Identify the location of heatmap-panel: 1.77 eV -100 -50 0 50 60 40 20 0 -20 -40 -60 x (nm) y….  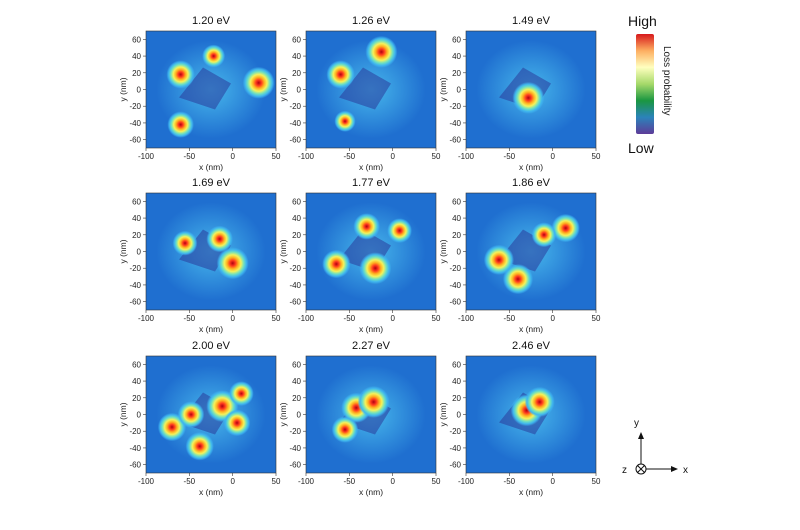
(359, 255).